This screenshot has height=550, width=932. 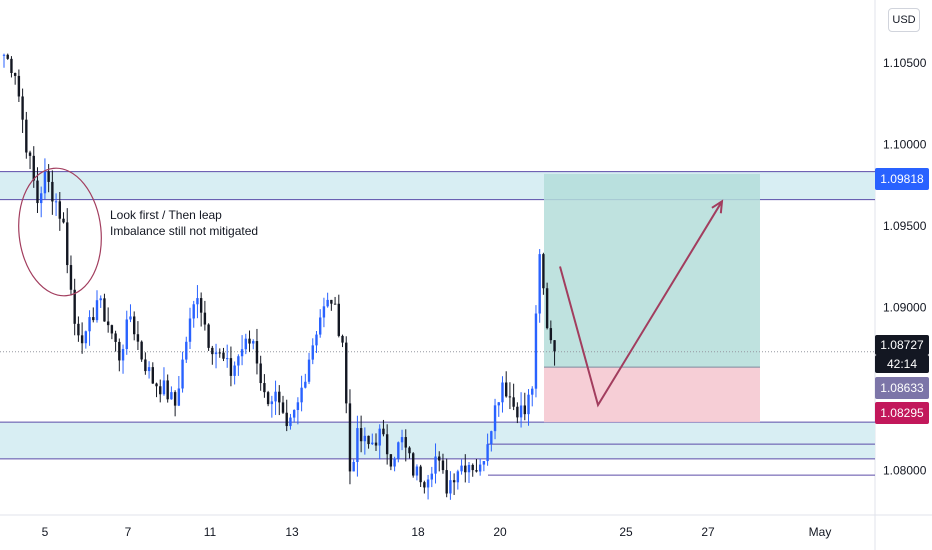 I want to click on projection-arrowhead, so click(x=717, y=206).